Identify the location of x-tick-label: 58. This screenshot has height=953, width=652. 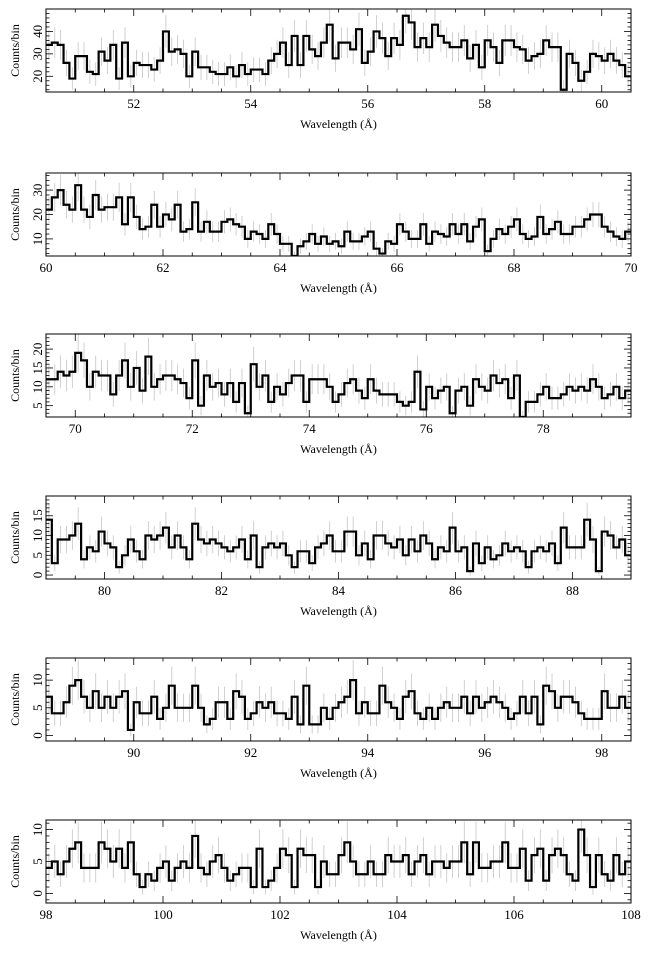
(484, 103).